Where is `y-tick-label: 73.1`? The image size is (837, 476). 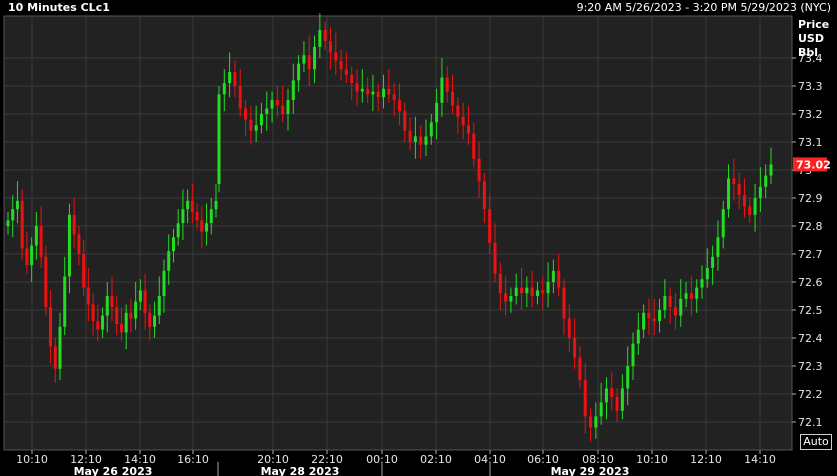 y-tick-label: 73.1 is located at coordinates (810, 142).